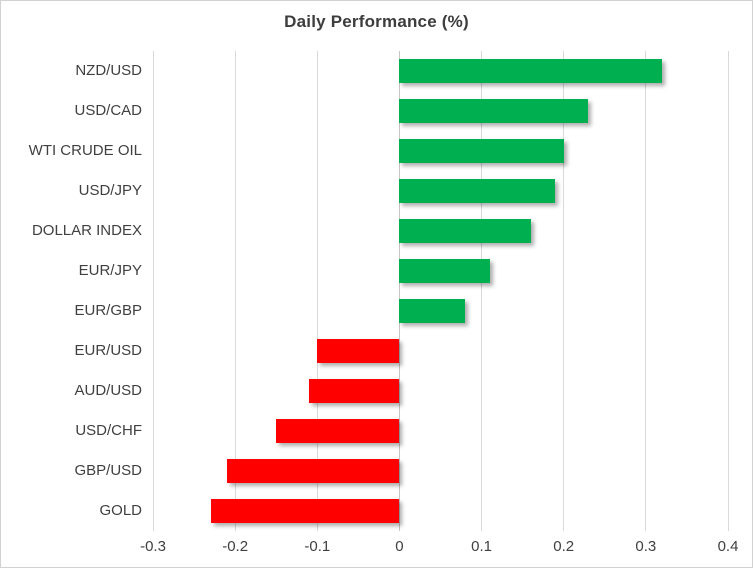  Describe the element at coordinates (108, 390) in the screenshot. I see `category-label: AUD/USD` at that location.